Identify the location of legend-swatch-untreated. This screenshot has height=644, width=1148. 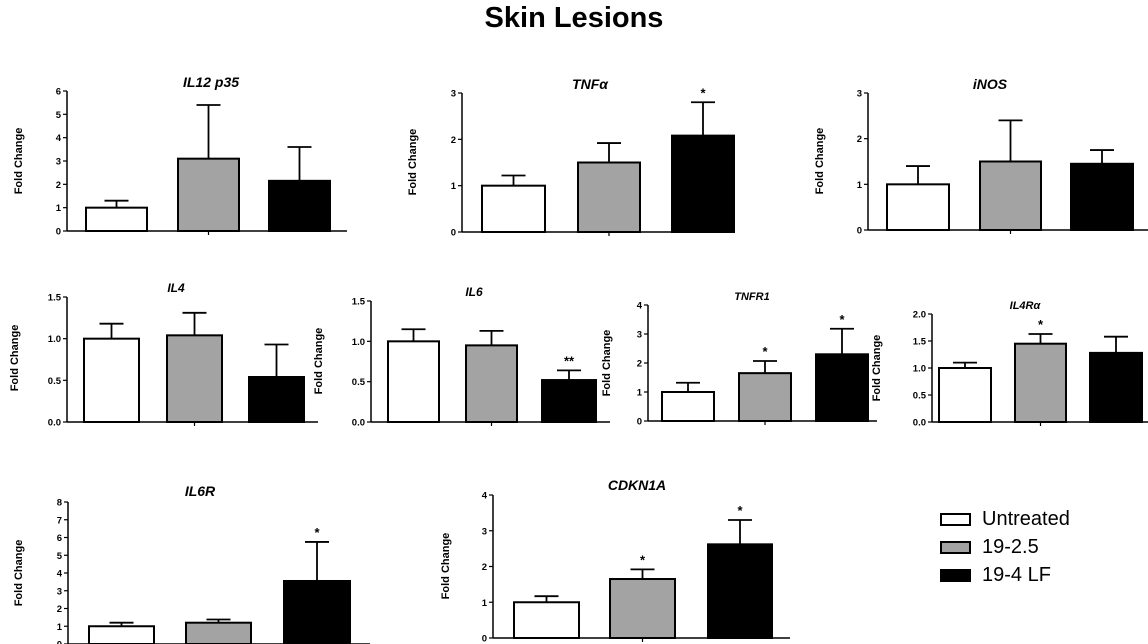
(955, 519).